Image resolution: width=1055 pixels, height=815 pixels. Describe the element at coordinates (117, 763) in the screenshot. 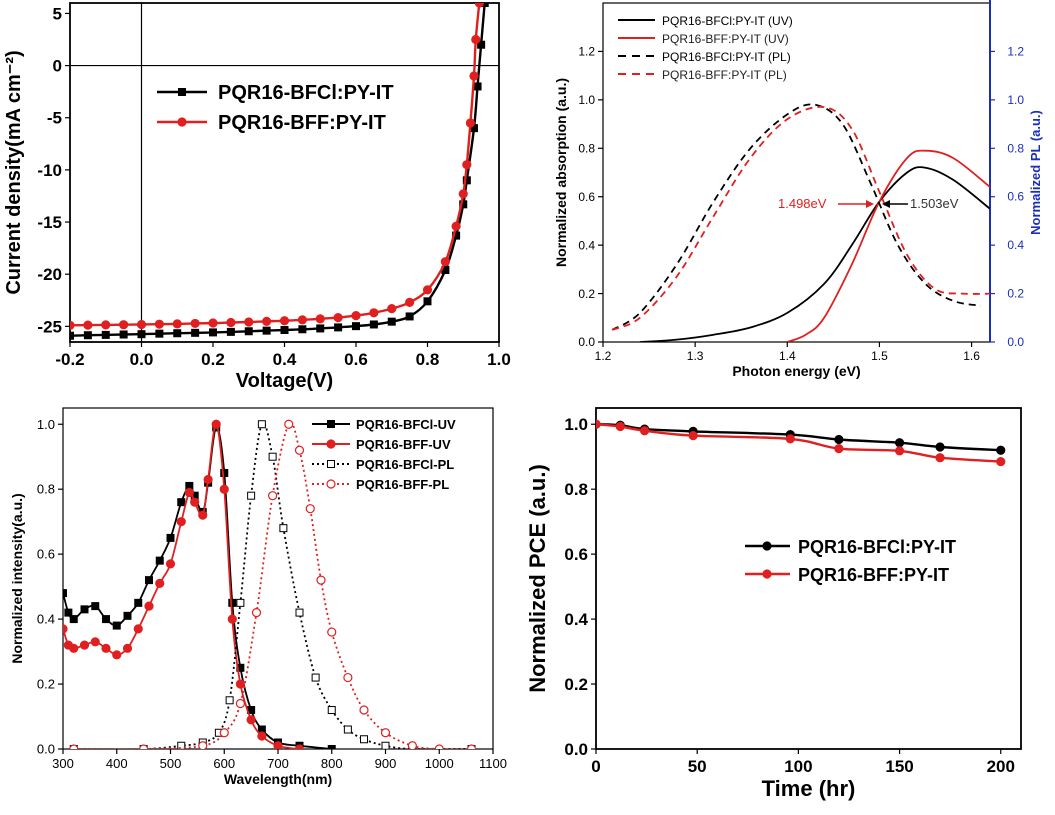

I see `x-tick-label: 400` at that location.